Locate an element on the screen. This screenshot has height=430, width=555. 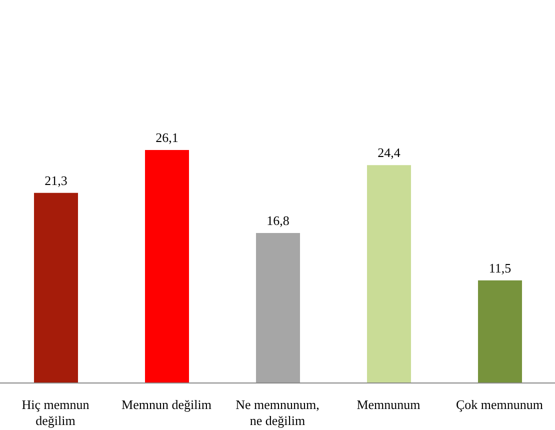
x-tick-label: Memnunum is located at coordinates (388, 404).